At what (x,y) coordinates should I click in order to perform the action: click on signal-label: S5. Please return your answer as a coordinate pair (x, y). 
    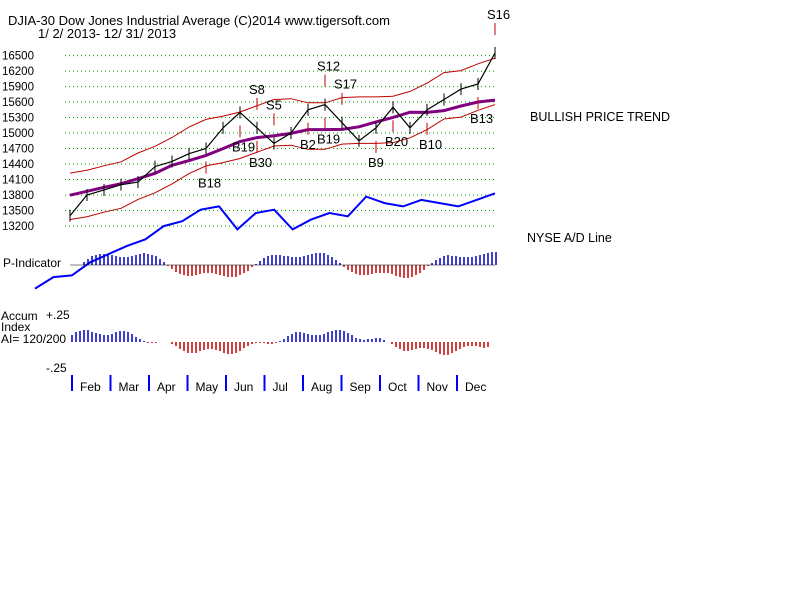
    Looking at the image, I should click on (274, 104).